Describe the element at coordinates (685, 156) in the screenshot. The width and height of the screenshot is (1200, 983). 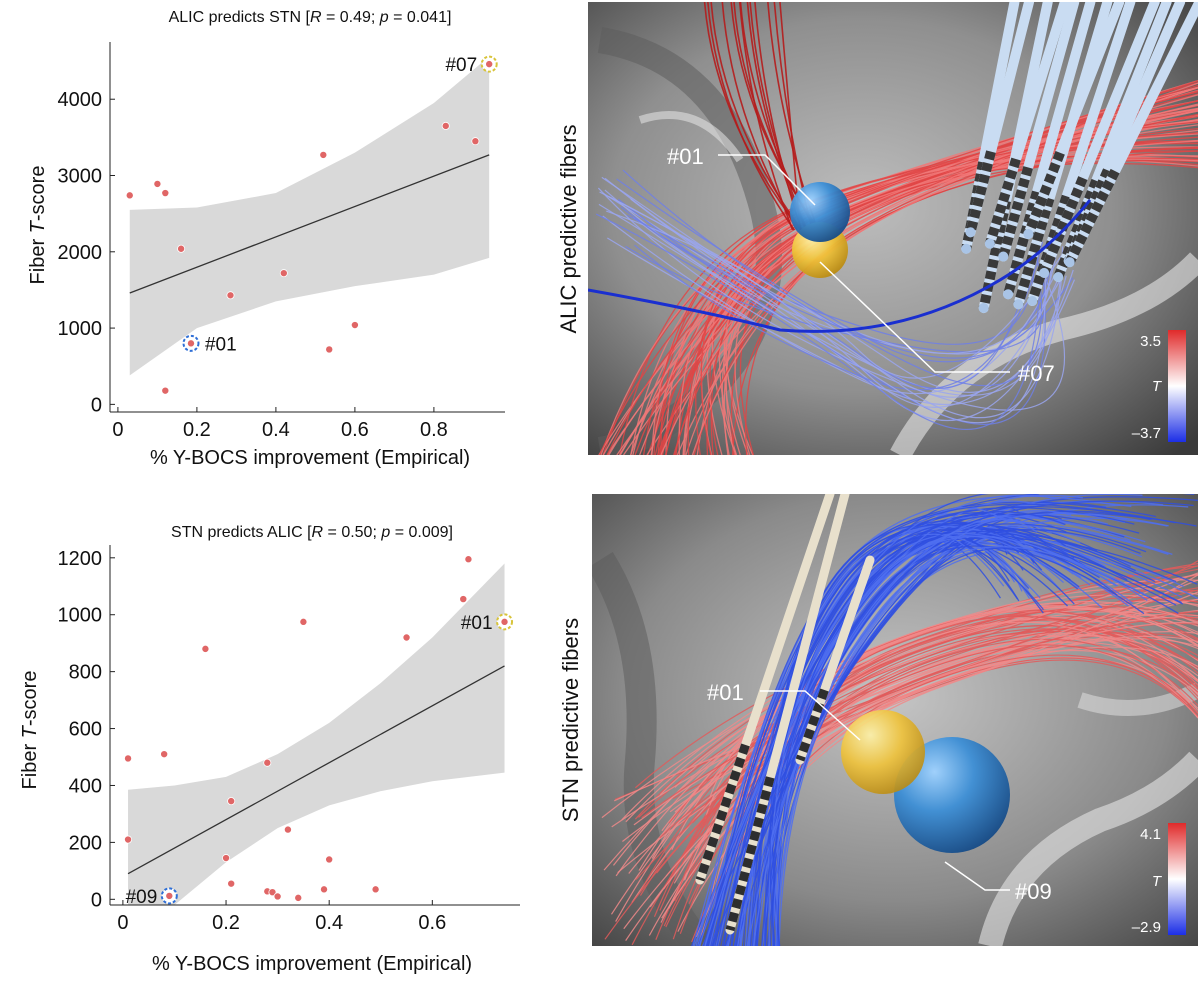
I see `callout-label: #01` at that location.